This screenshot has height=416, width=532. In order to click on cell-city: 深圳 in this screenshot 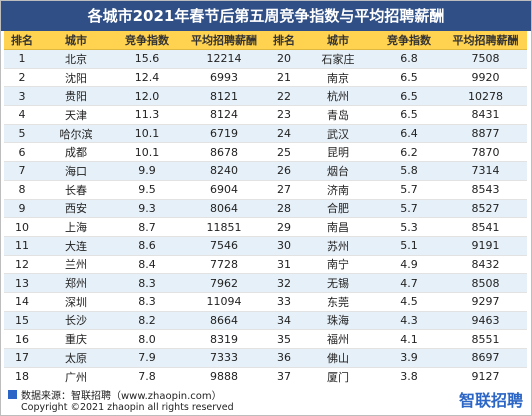, I will do `click(76, 302)`.